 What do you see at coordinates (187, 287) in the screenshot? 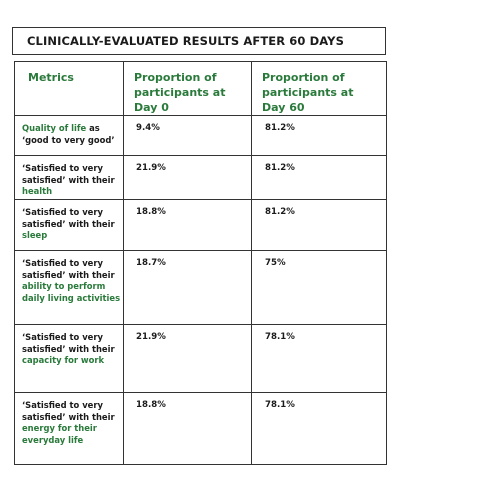
I see `day0-value: 18.7%` at bounding box center [187, 287].